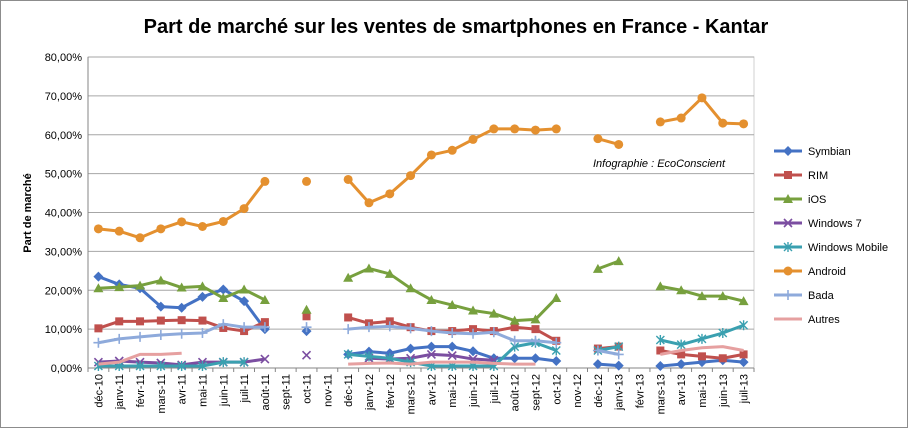  Describe the element at coordinates (64, 252) in the screenshot. I see `y-tick-label: 30,00%` at that location.